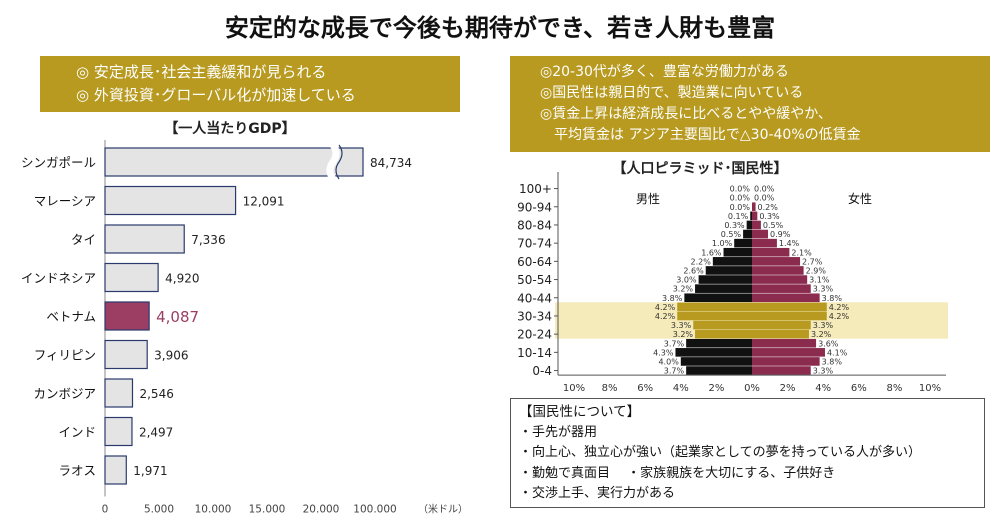 The image size is (1000, 515). What do you see at coordinates (677, 473) in the screenshot?
I see `national-character-item: ・勤勉で真面目 ・家族親族を大切にする、子供好き` at bounding box center [677, 473].